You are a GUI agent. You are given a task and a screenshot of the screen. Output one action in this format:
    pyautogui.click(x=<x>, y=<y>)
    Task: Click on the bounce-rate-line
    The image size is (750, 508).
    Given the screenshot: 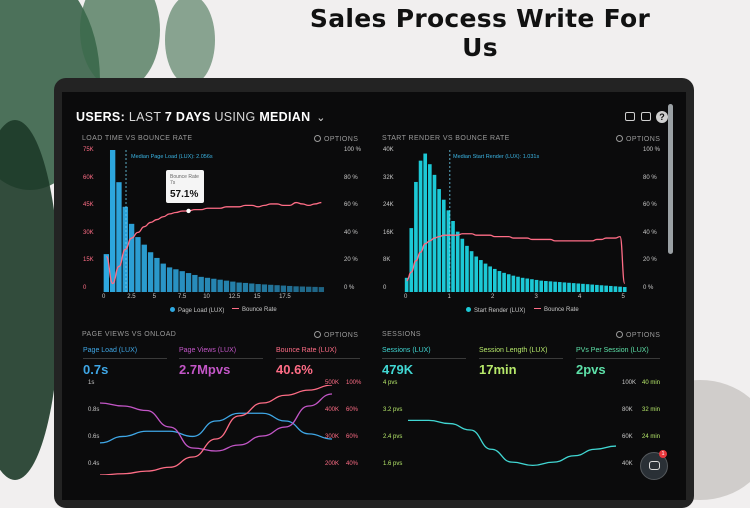 What is the action you would take?
    pyautogui.click(x=213, y=243)
    